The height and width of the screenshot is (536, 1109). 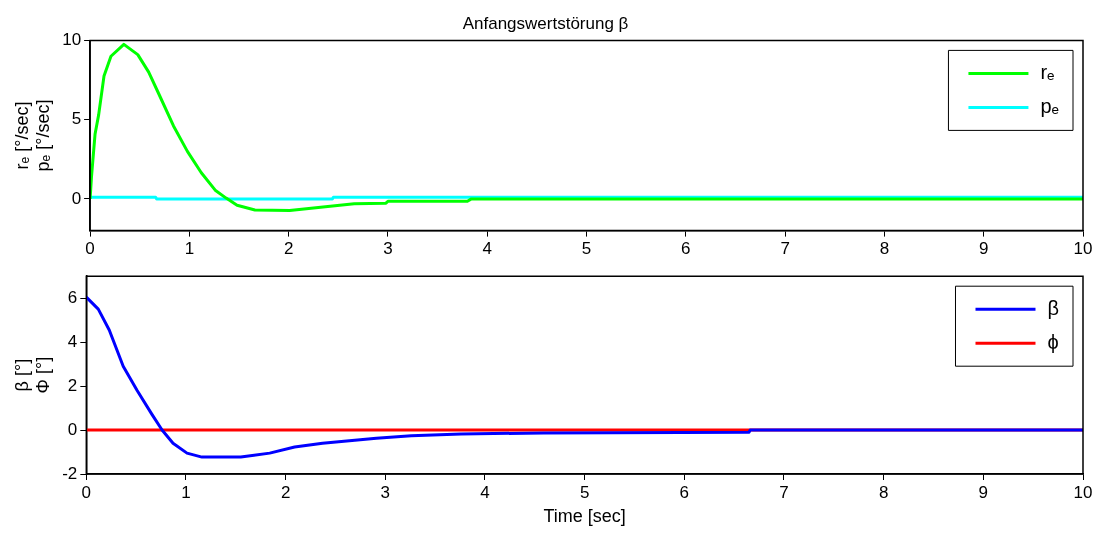 I want to click on y-tick-label: 4, so click(x=72, y=341).